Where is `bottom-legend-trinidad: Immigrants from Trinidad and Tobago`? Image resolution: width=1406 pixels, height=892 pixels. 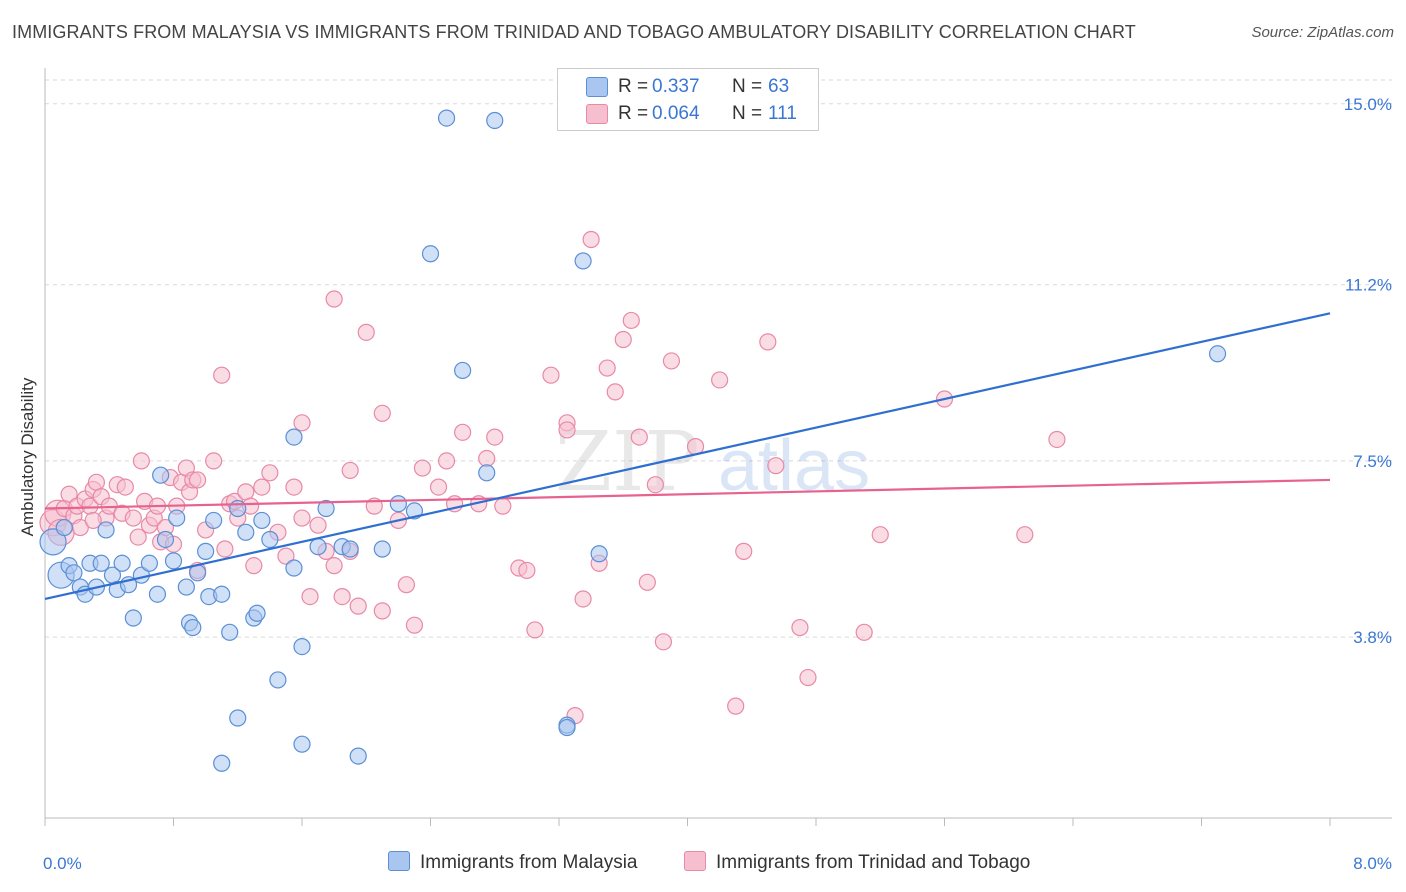 bottom-legend-trinidad: Immigrants from Trinidad and Tobago is located at coordinates (857, 862).